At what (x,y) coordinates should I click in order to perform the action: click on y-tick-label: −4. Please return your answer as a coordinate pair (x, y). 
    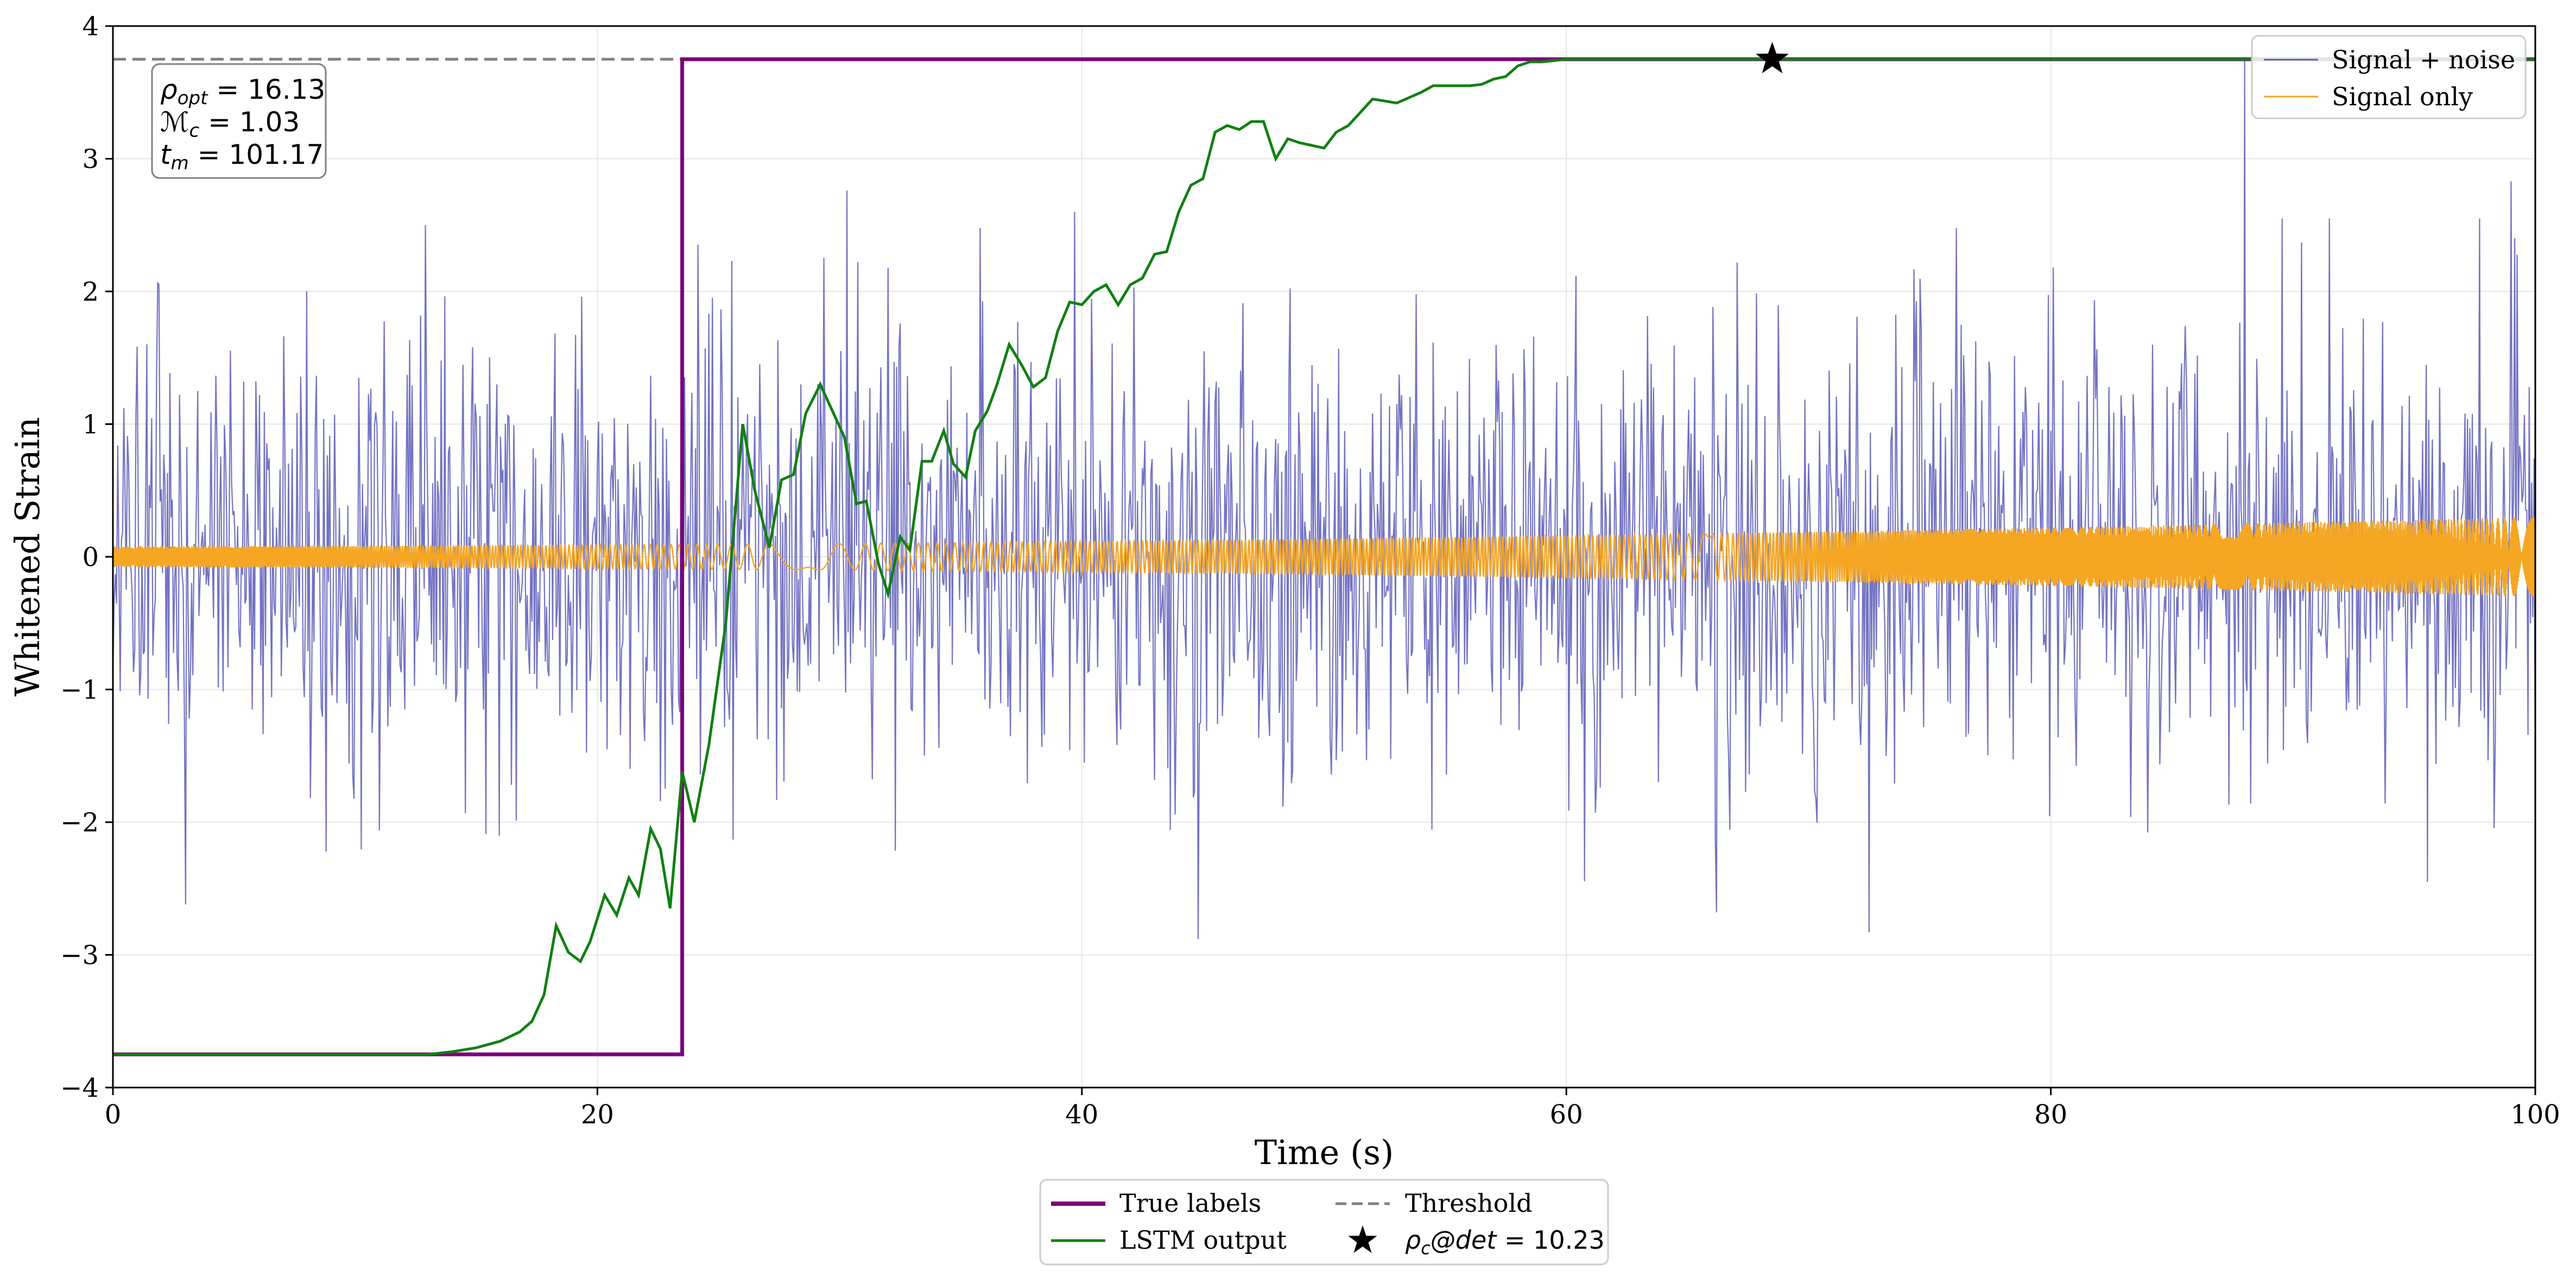
    Looking at the image, I should click on (79, 1088).